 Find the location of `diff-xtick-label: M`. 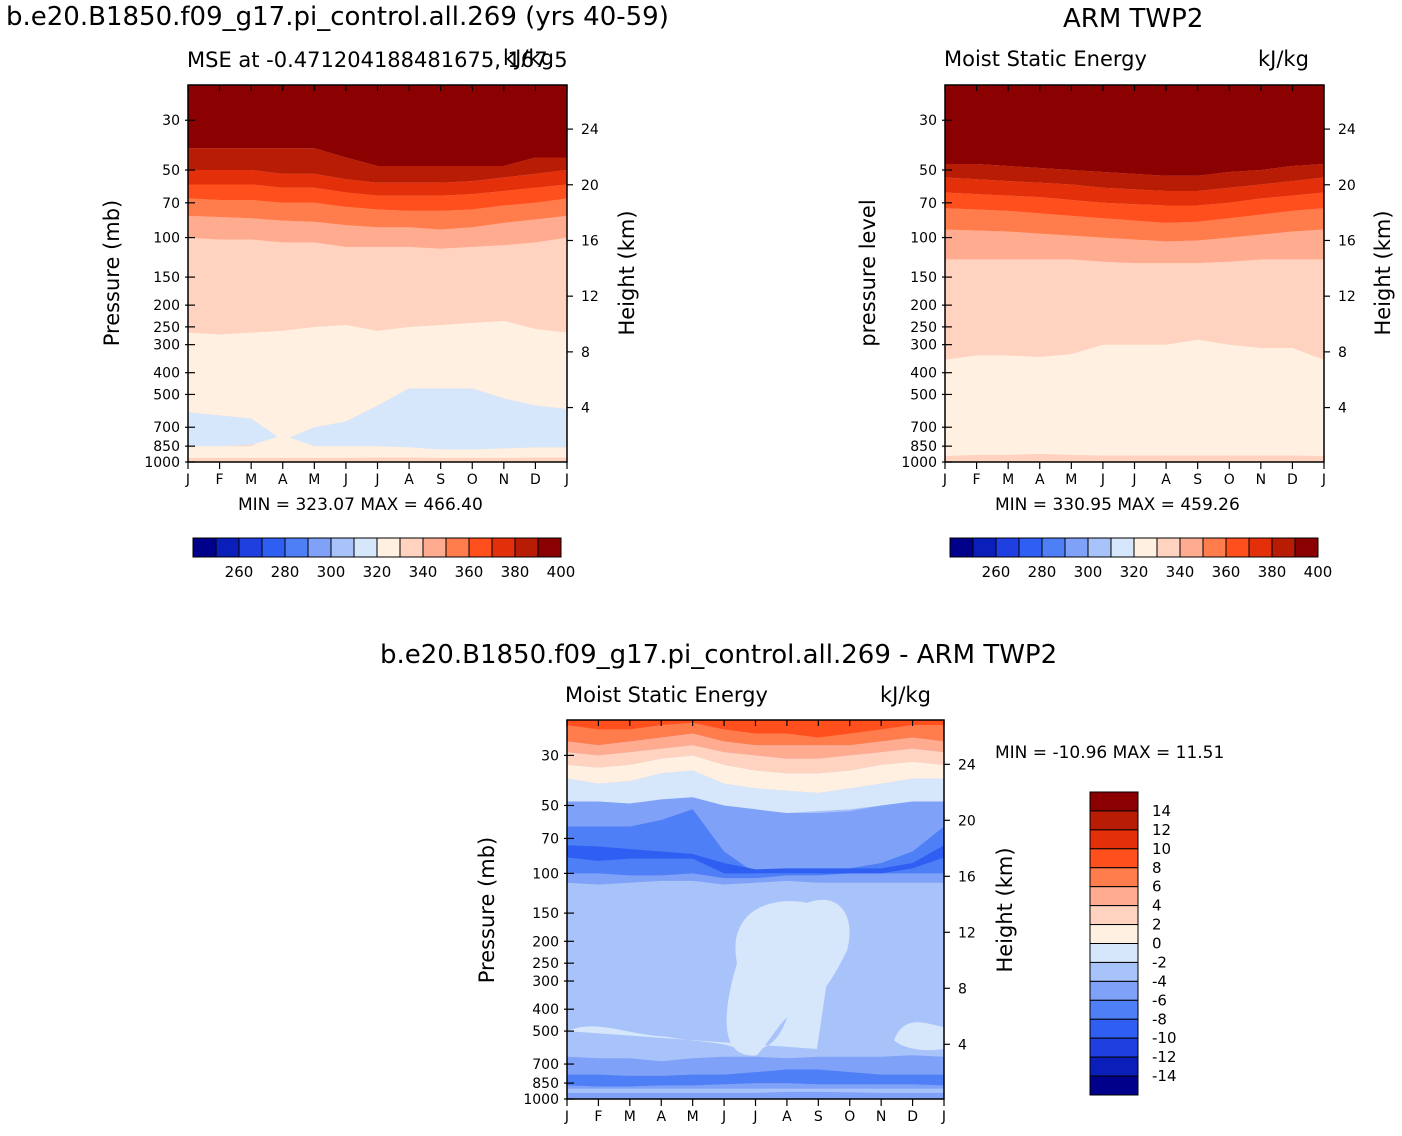

diff-xtick-label: M is located at coordinates (630, 1117).